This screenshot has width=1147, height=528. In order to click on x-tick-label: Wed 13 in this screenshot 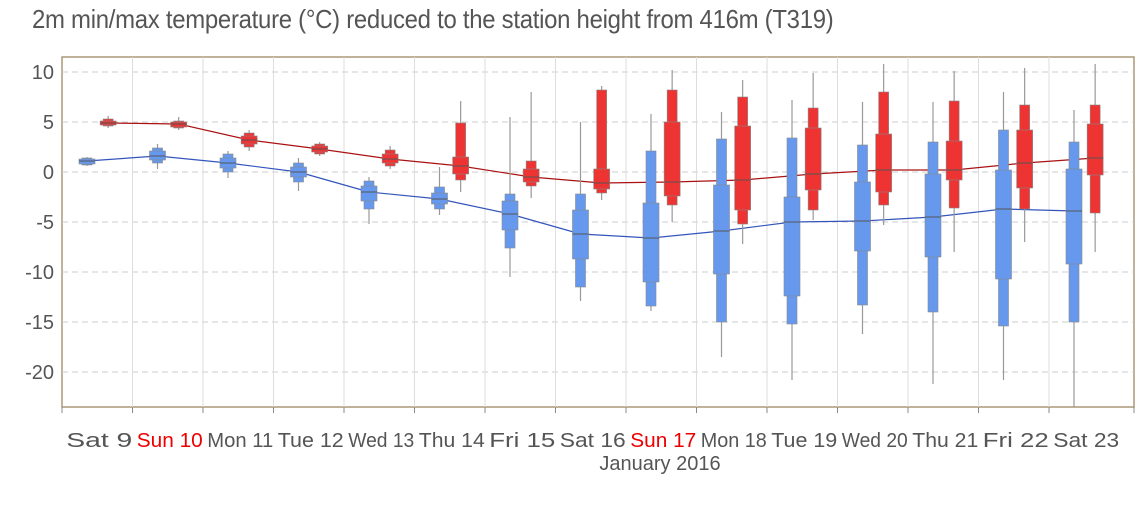, I will do `click(381, 441)`.